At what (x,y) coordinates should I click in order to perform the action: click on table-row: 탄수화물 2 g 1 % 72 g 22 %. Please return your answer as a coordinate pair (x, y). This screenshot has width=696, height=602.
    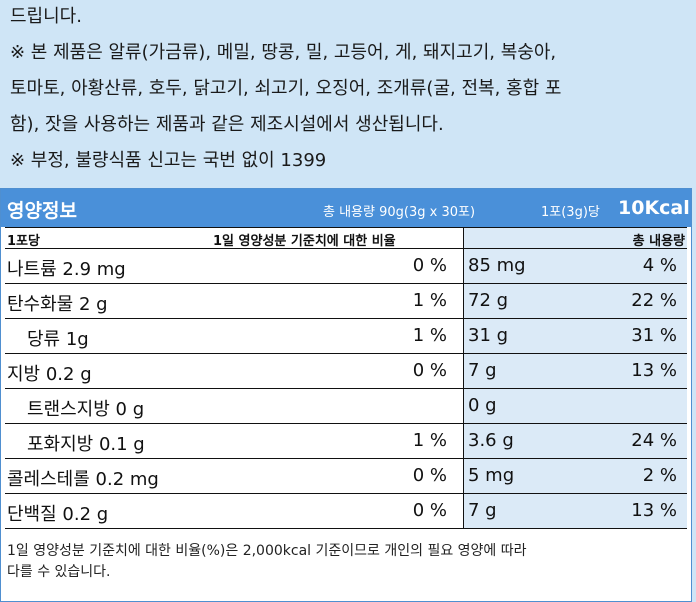
    Looking at the image, I should click on (346, 301).